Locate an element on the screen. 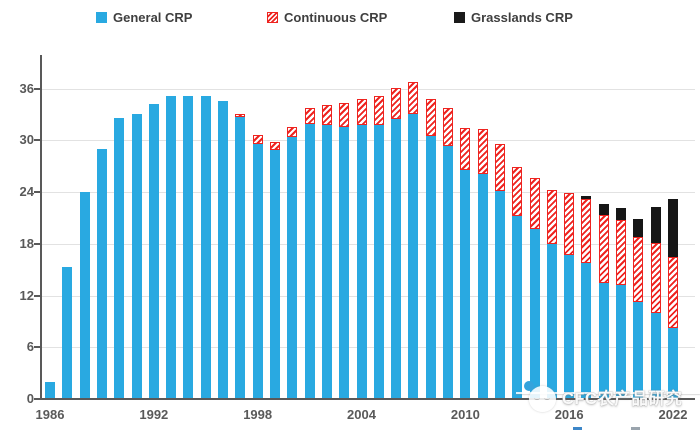 The height and width of the screenshot is (433, 700). bar-segment-general-1996 is located at coordinates (223, 249).